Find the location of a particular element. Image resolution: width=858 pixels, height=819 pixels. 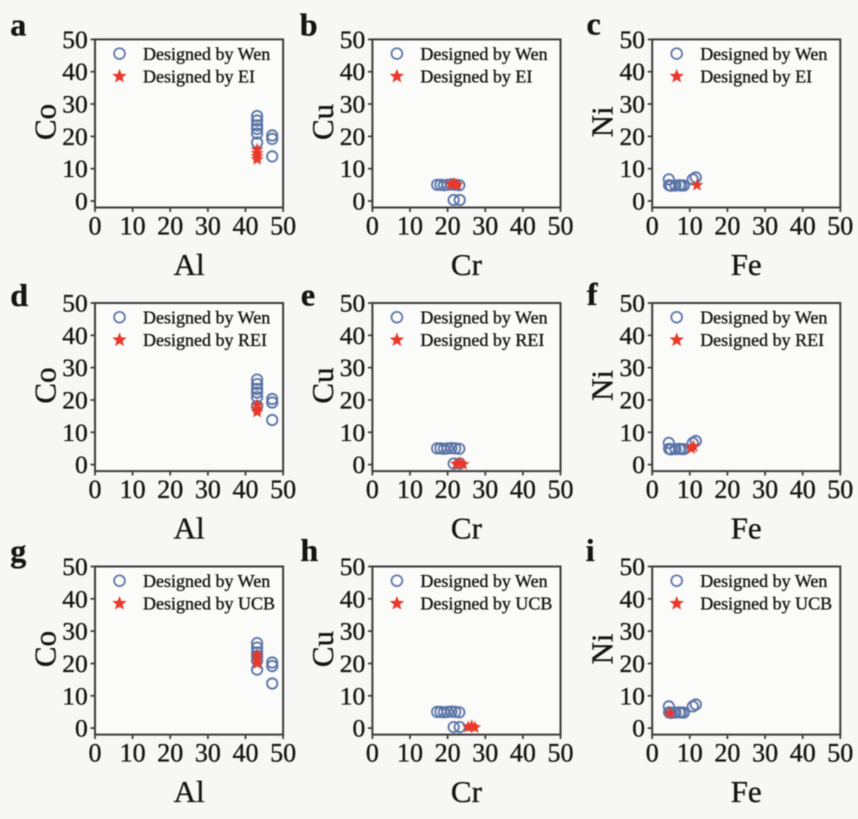

svg-text: a is located at coordinates (18, 24).